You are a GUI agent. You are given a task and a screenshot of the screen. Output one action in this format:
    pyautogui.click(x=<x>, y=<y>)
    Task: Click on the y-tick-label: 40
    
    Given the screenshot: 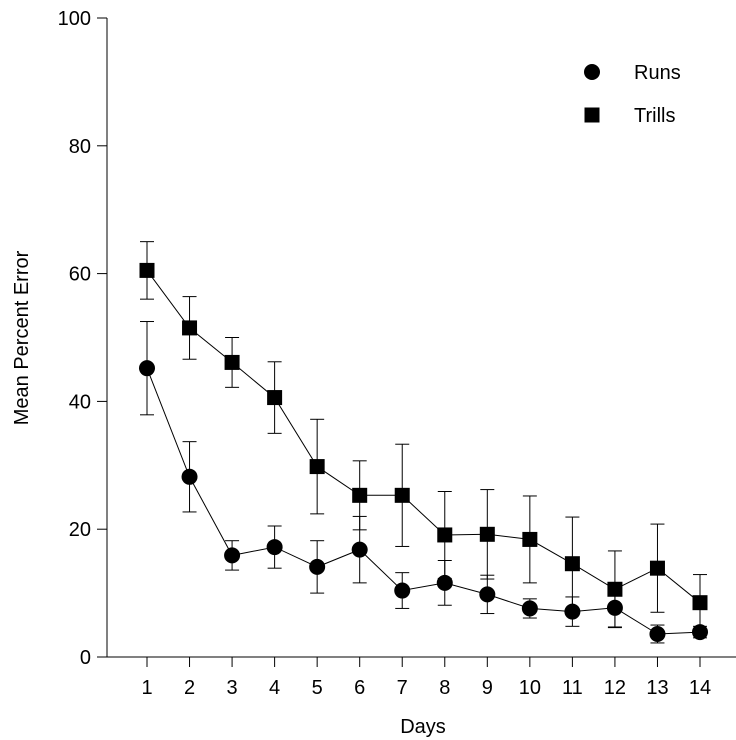 What is the action you would take?
    pyautogui.click(x=80, y=402)
    